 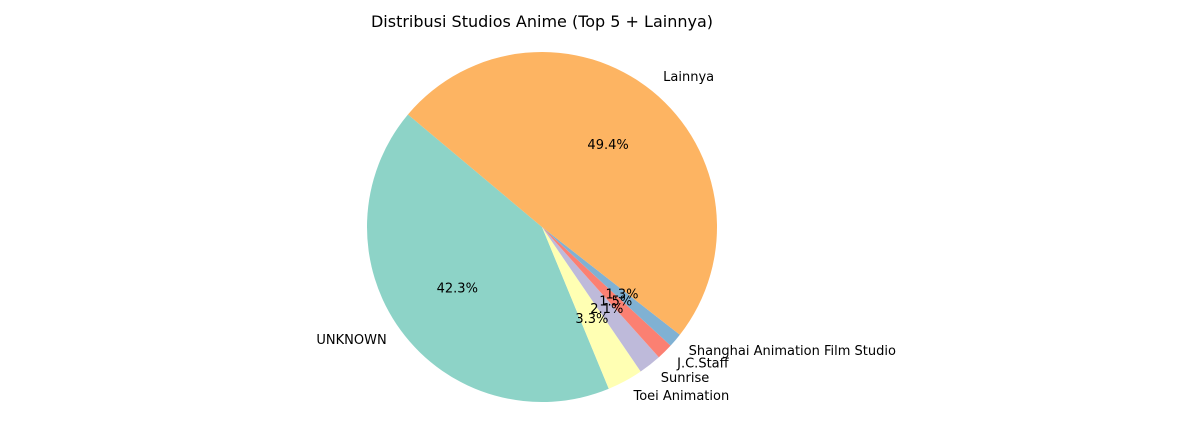 What do you see at coordinates (606, 309) in the screenshot?
I see `slice-percent-sunrise: 2.1%` at bounding box center [606, 309].